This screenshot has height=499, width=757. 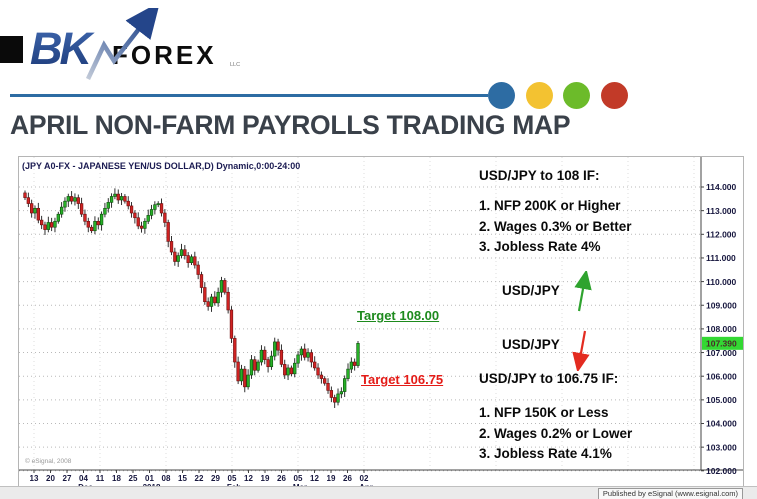 What do you see at coordinates (62, 48) in the screenshot?
I see `logo-bk-text: BK` at bounding box center [62, 48].